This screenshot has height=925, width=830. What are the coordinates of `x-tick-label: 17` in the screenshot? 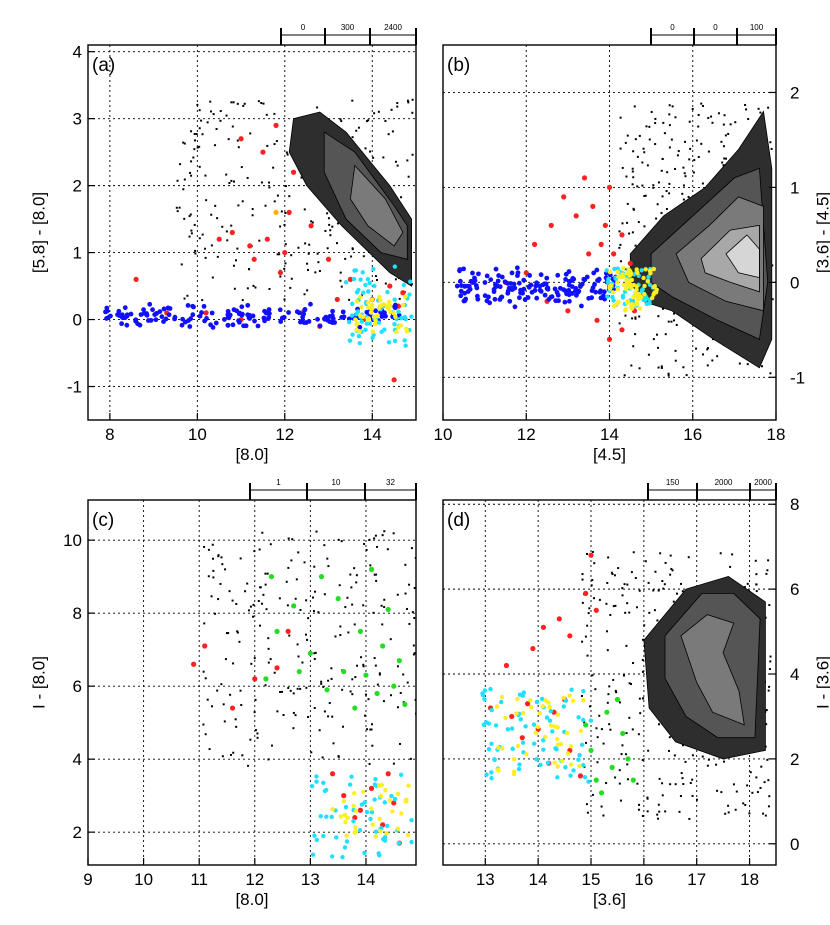 It's located at (696, 879).